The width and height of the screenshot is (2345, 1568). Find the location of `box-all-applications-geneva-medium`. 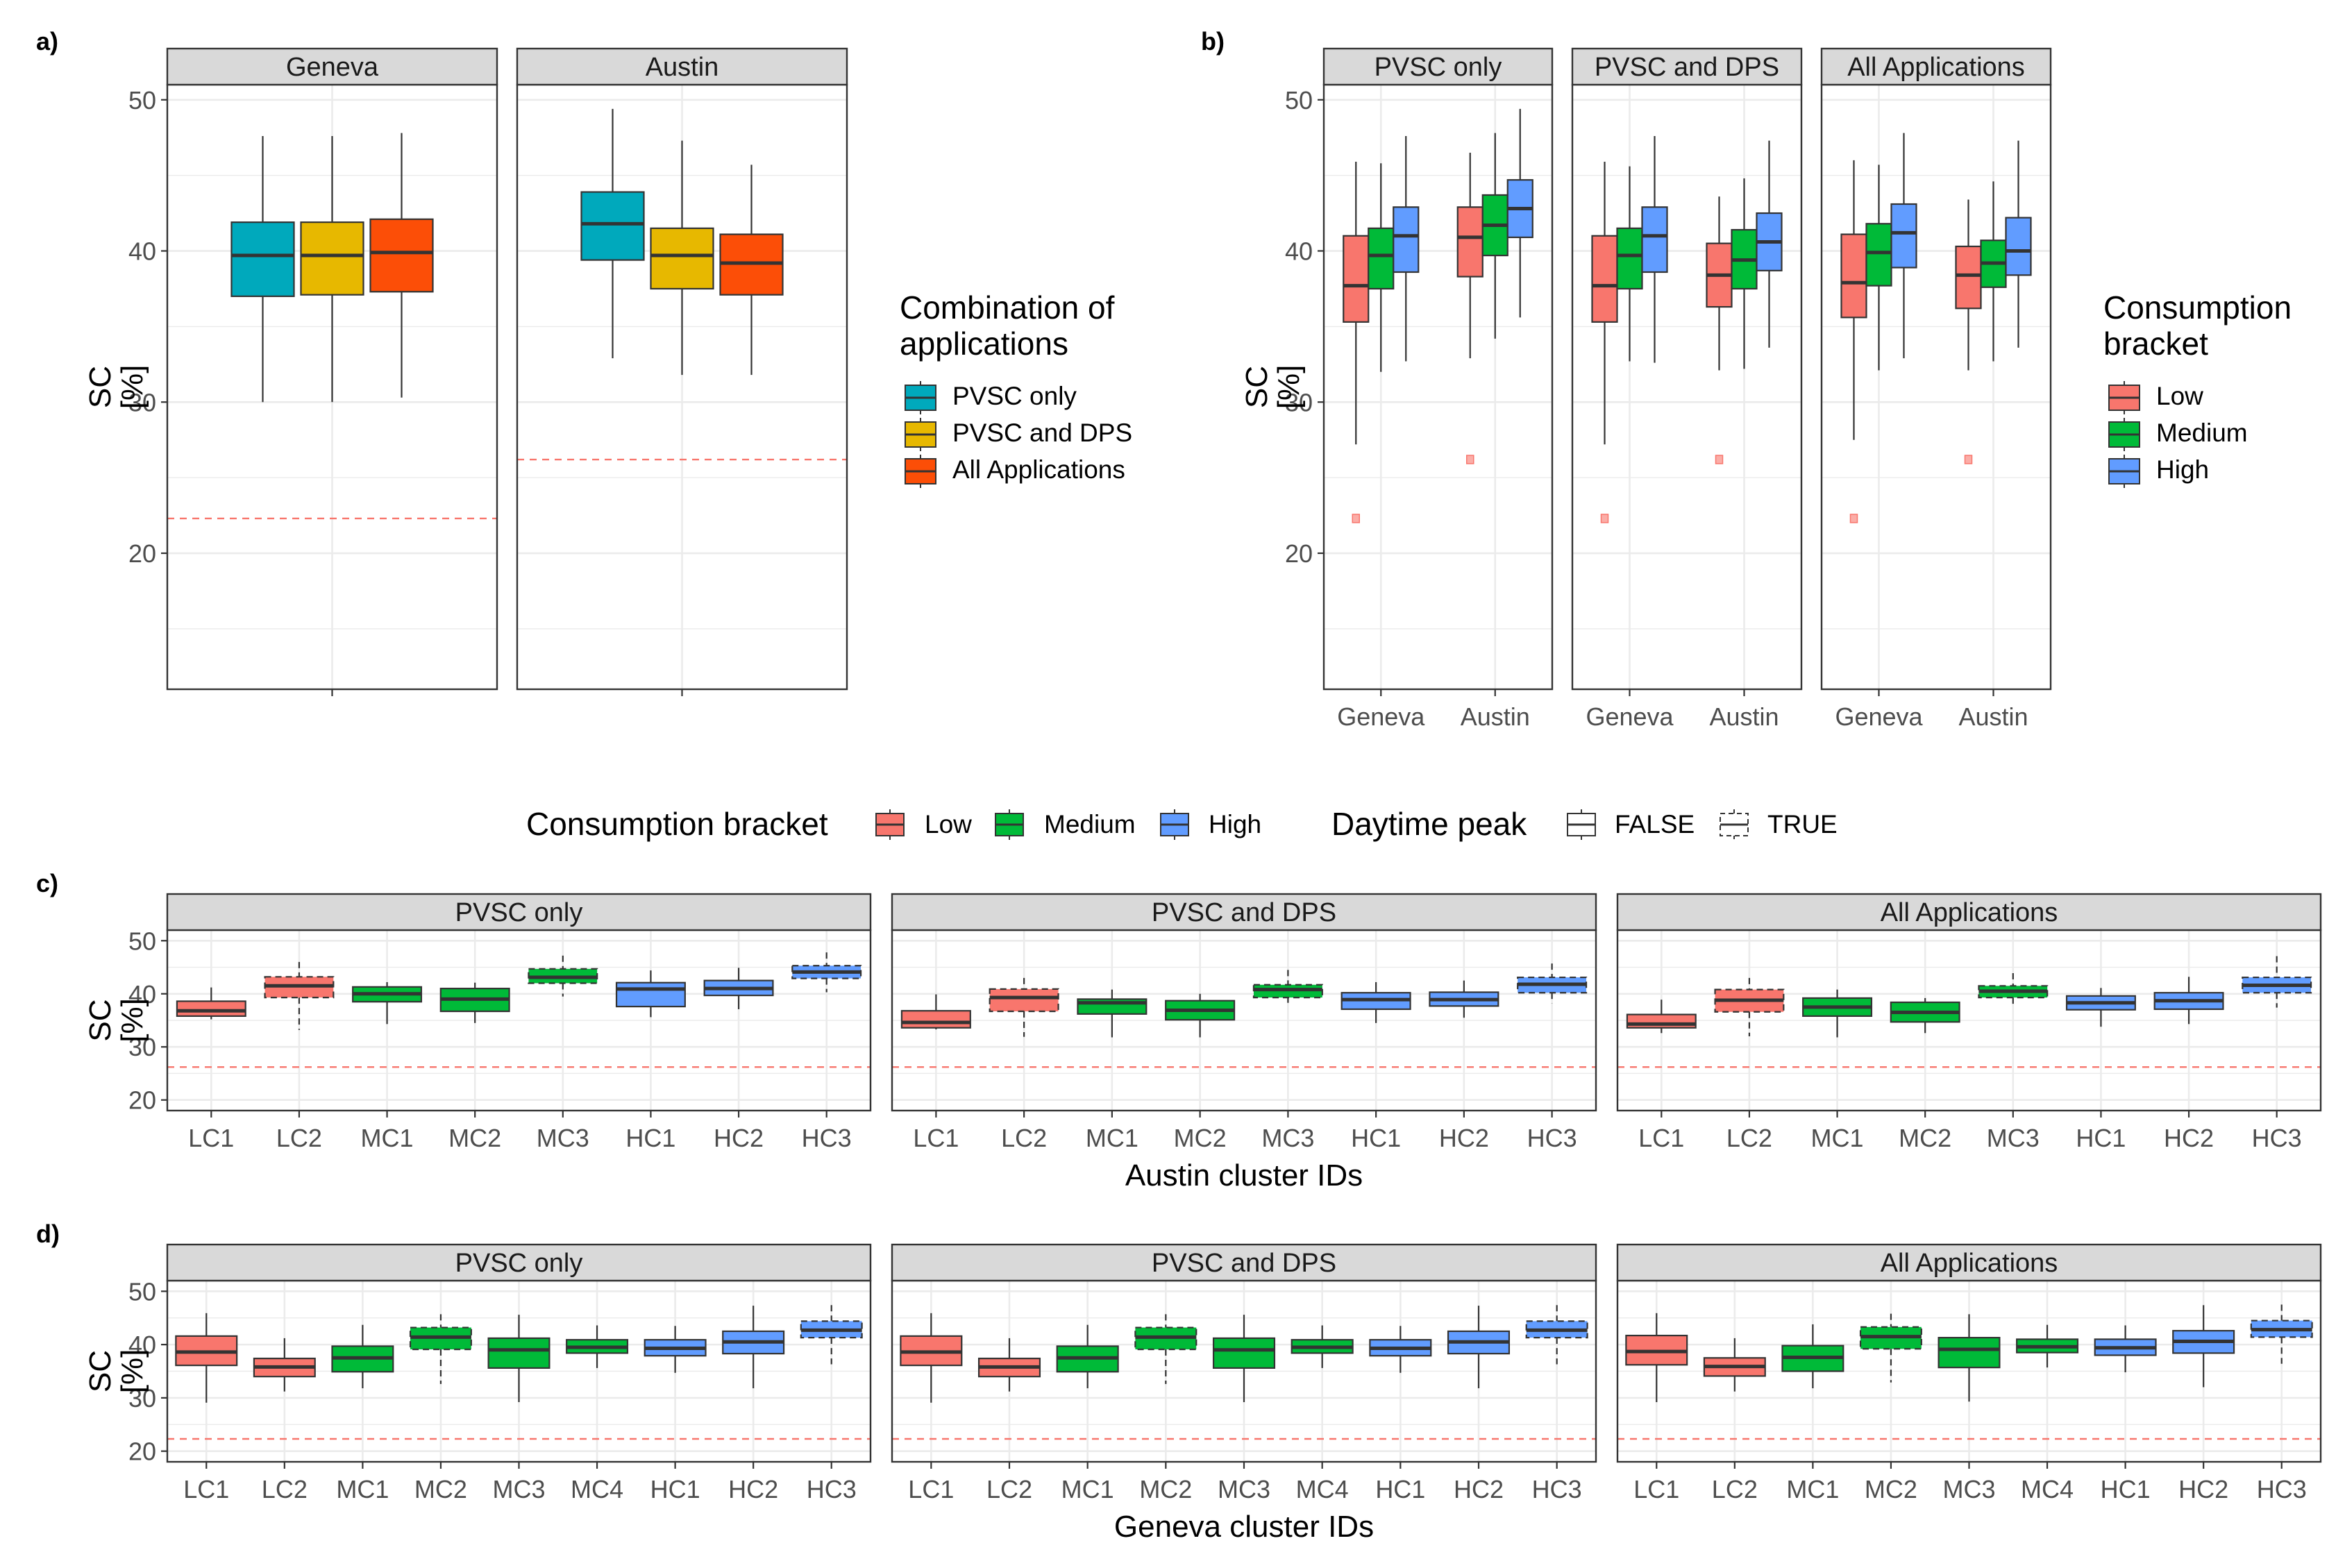

box-all-applications-geneva-medium is located at coordinates (1878, 268).